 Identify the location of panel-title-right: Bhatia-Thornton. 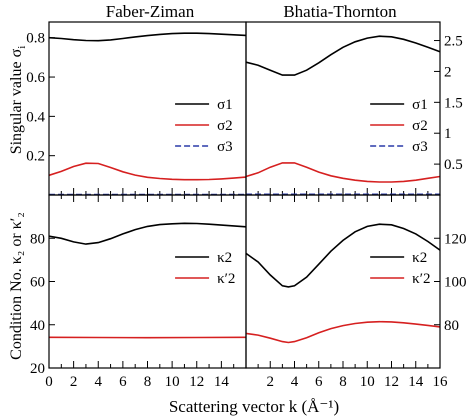
(340, 11).